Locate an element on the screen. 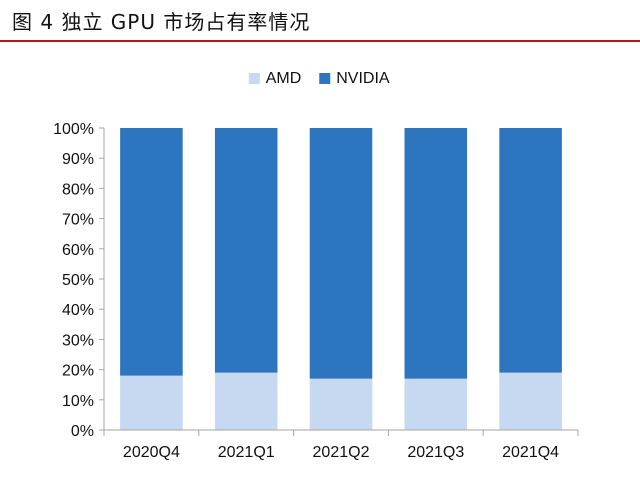 The width and height of the screenshot is (640, 480). y-tick-label: 50% is located at coordinates (78, 280).